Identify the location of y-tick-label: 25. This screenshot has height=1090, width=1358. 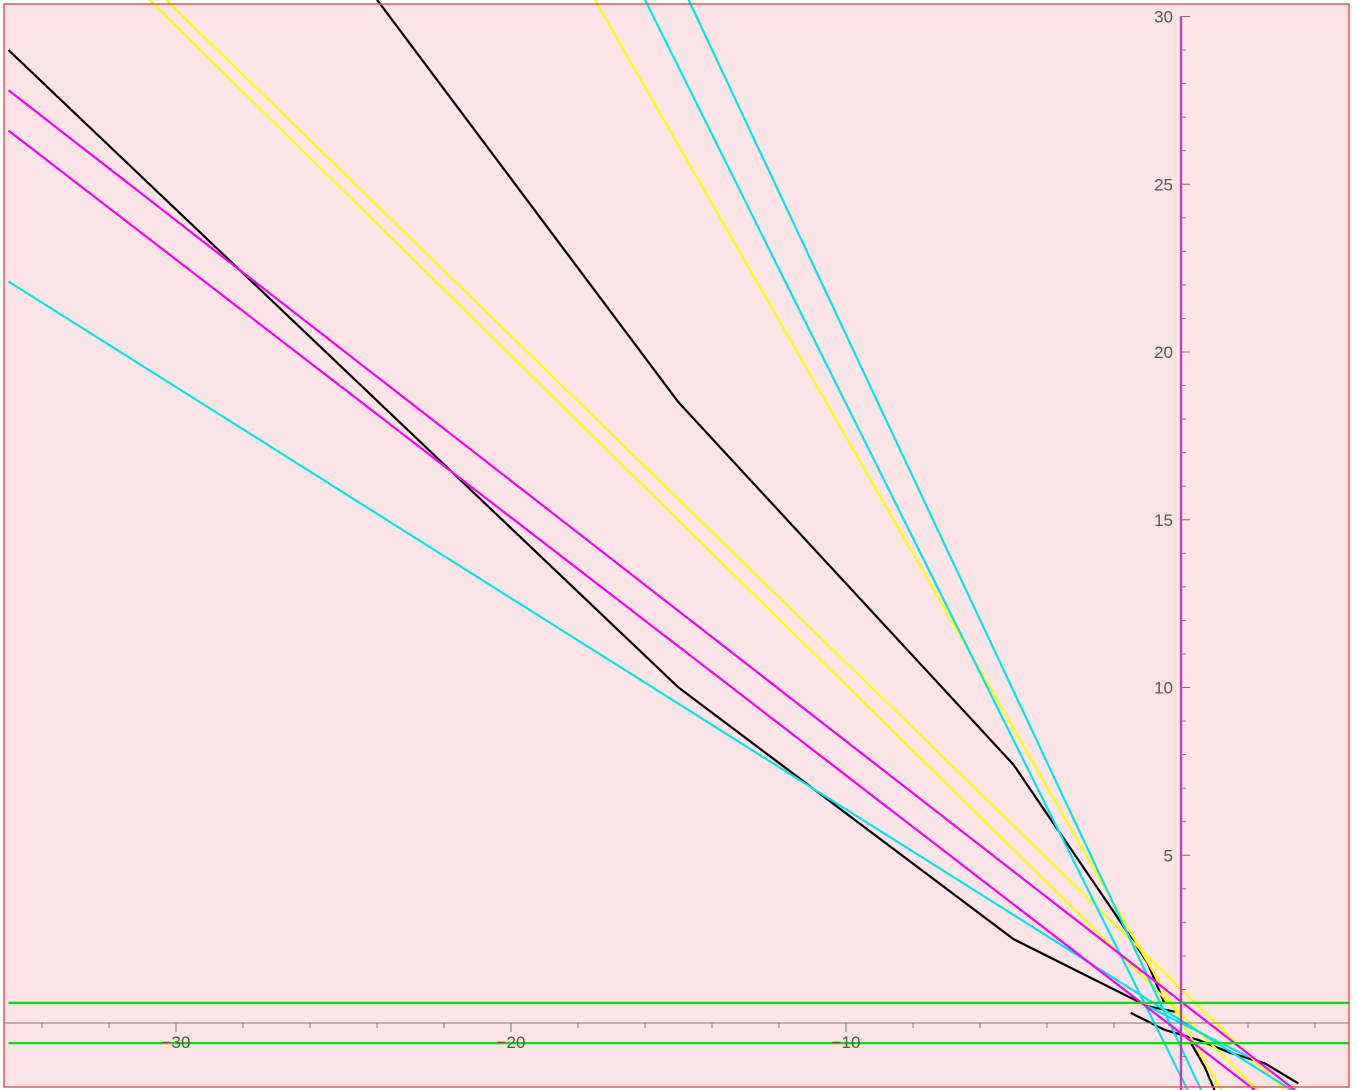
(1163, 184).